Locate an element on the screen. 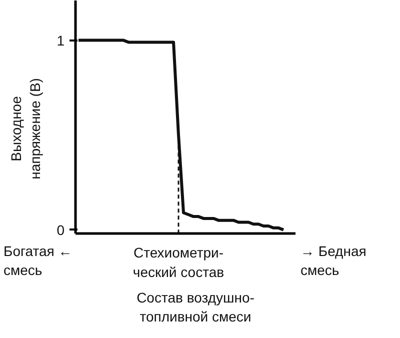 The image size is (400, 338). y-tick-label: 1 is located at coordinates (60, 40).